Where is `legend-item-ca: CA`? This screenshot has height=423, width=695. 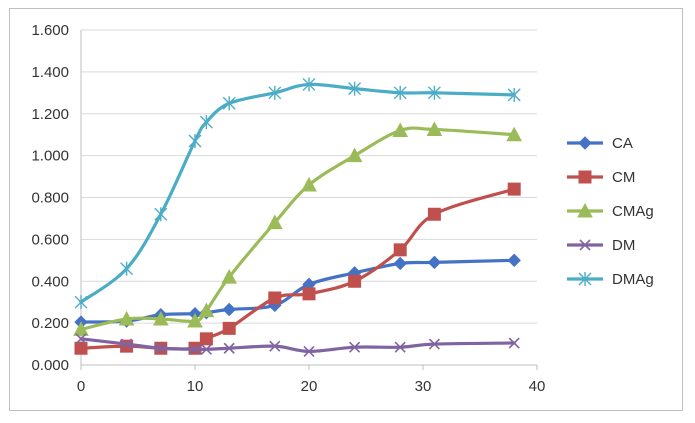 legend-item-ca: CA is located at coordinates (600, 143).